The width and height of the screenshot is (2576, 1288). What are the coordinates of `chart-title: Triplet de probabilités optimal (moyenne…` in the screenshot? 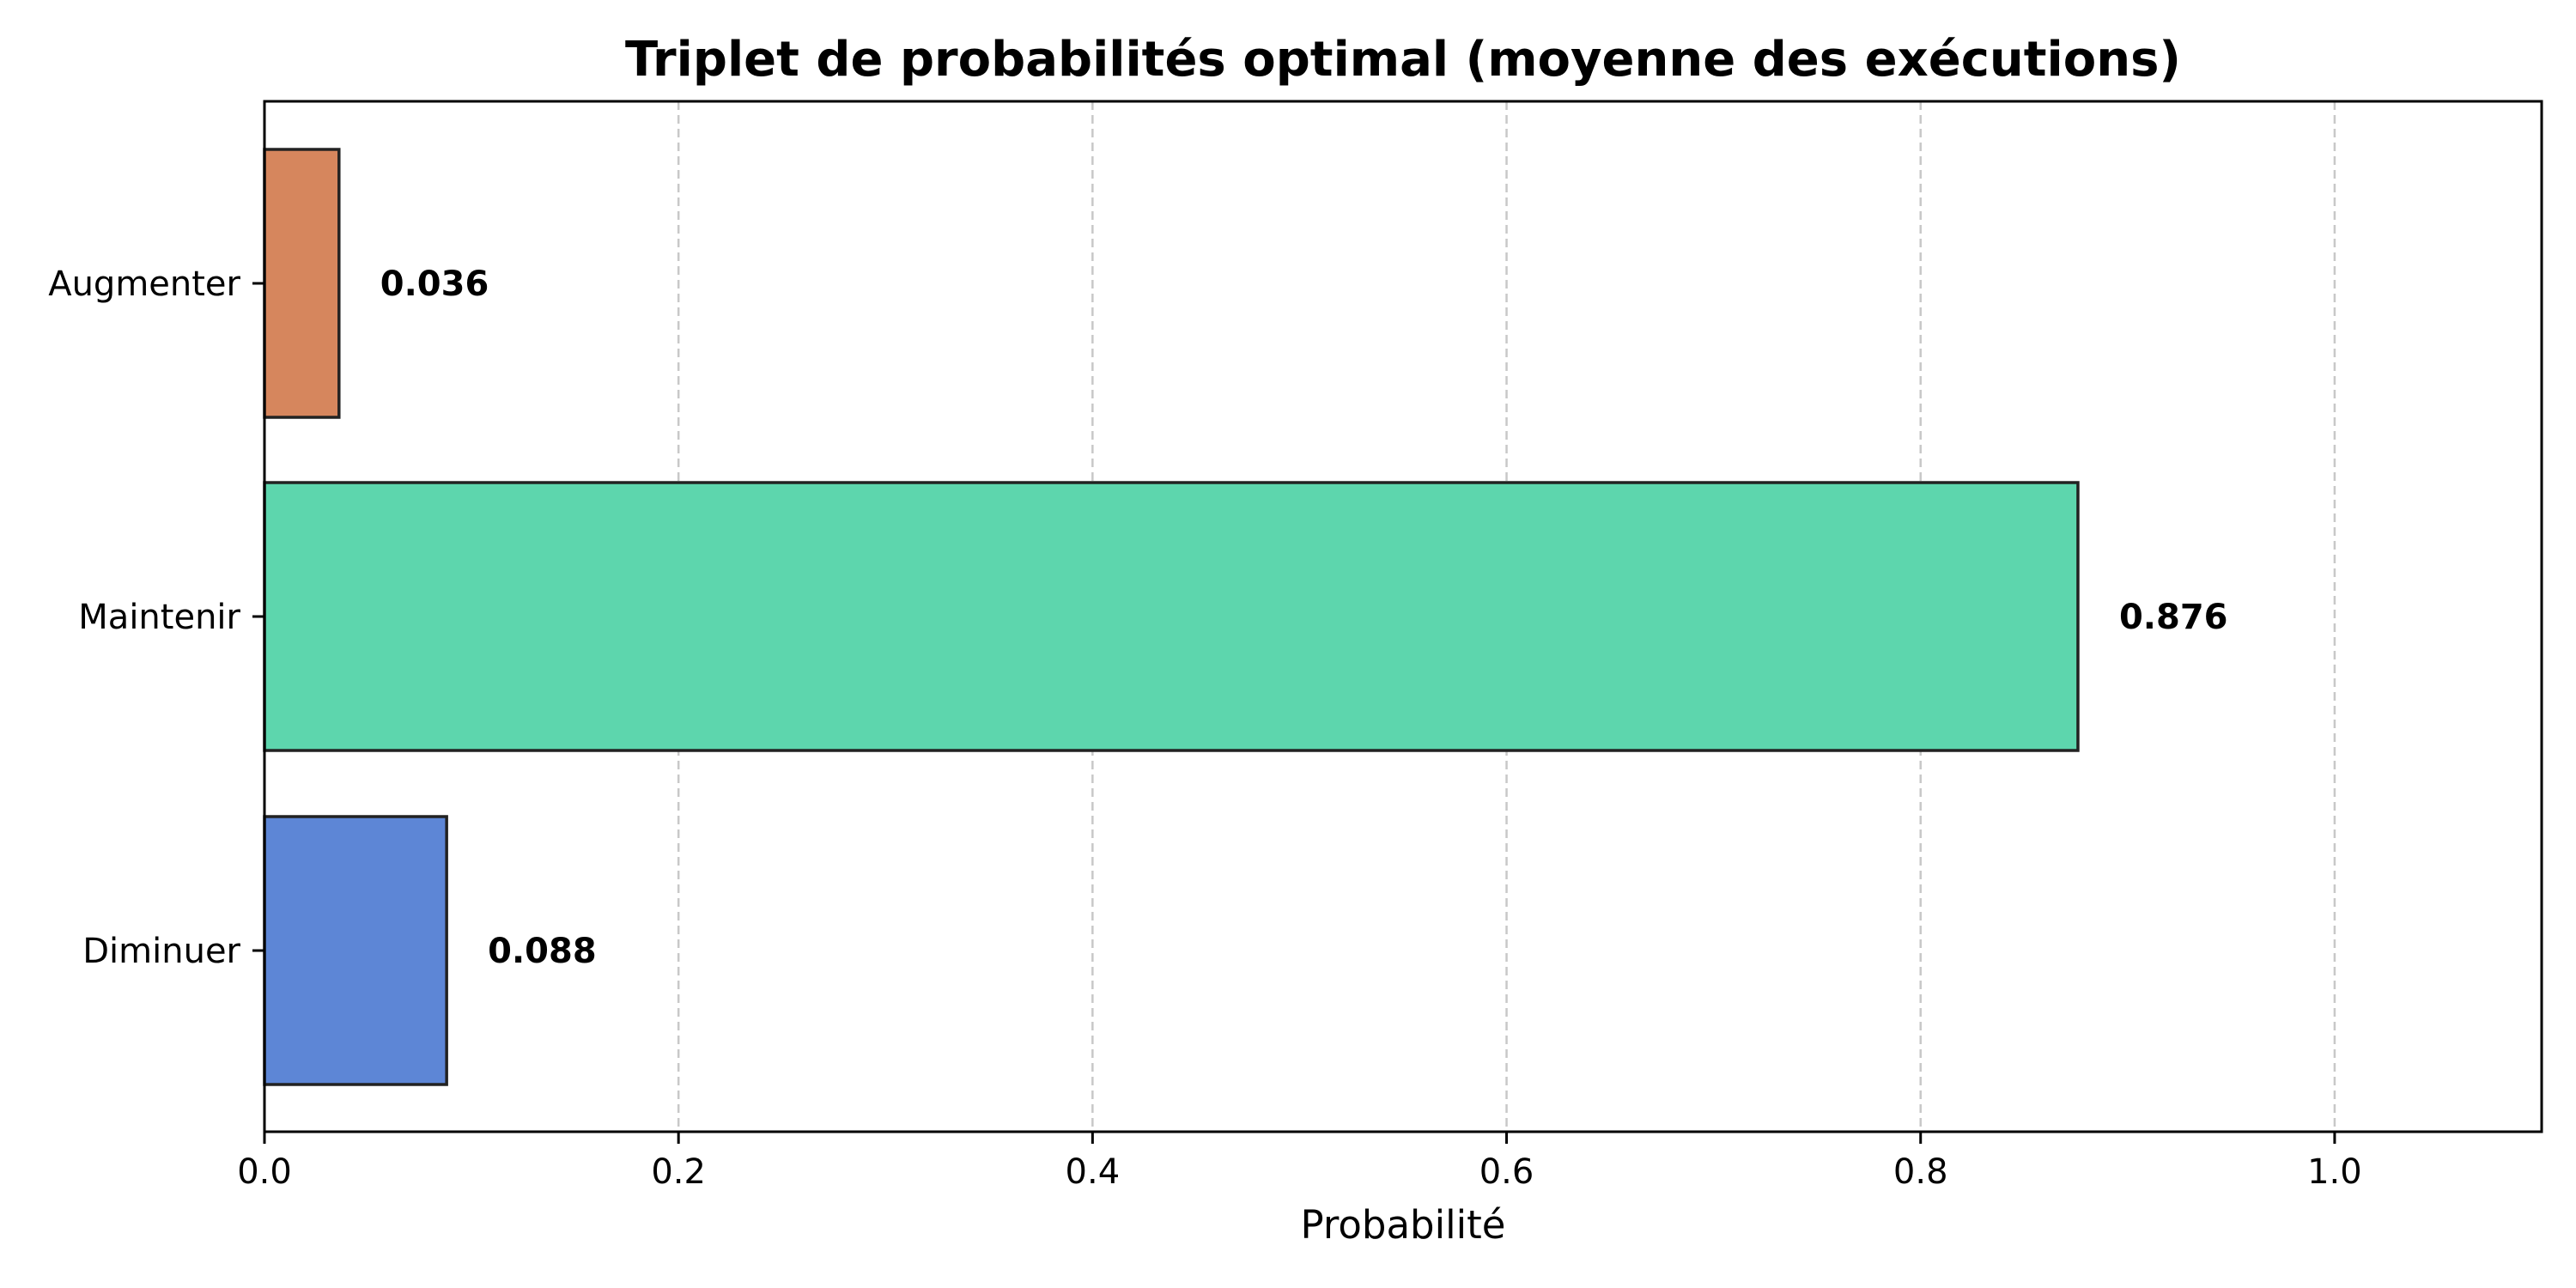 It's located at (1403, 60).